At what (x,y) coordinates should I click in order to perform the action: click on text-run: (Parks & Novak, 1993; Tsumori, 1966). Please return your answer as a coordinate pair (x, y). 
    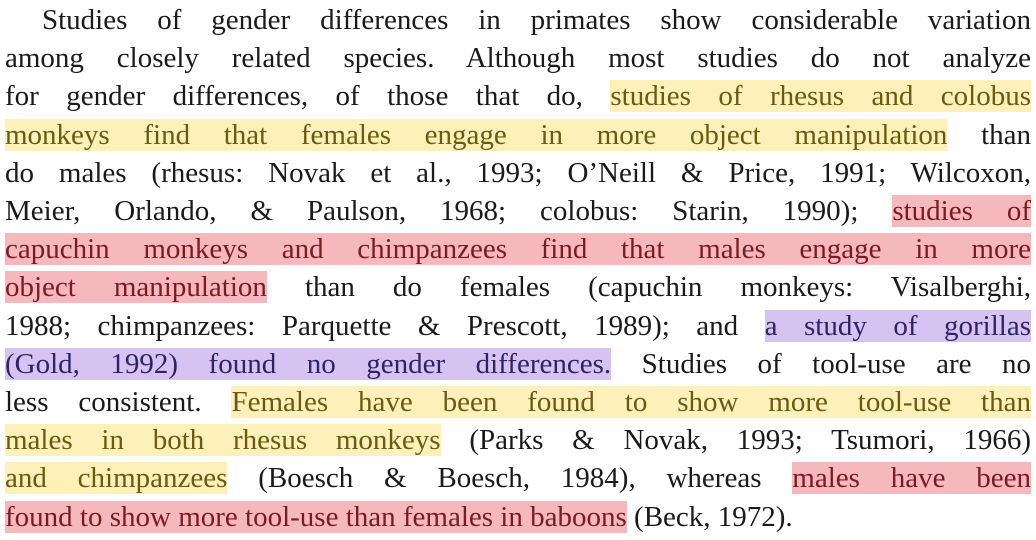
    Looking at the image, I should click on (735, 440).